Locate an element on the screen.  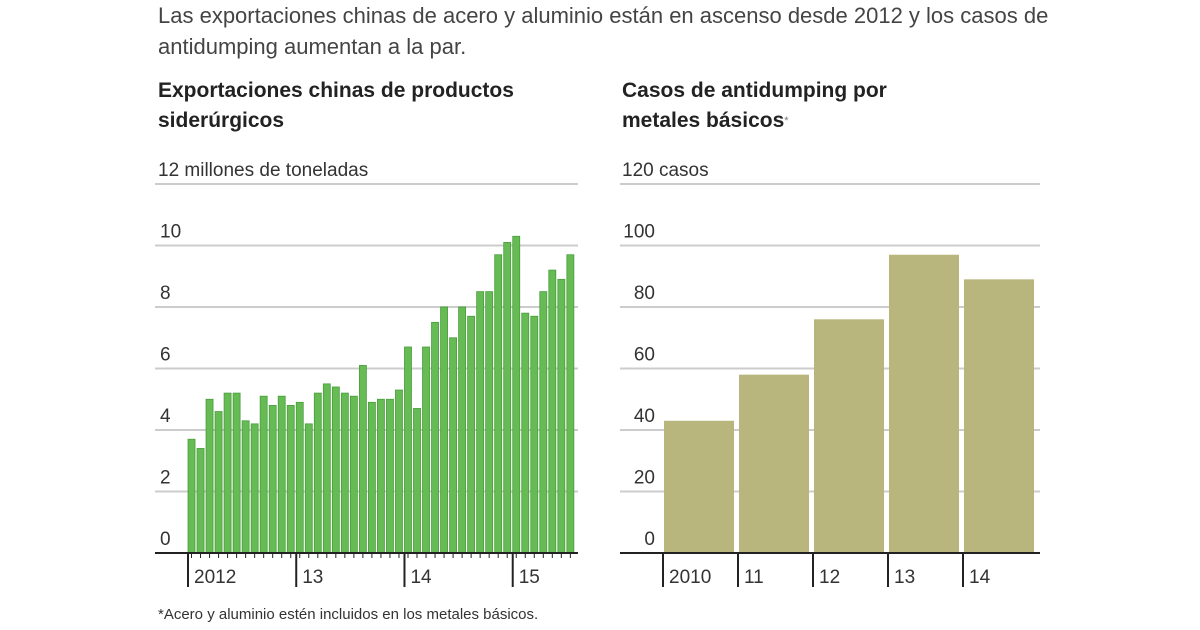
left-ytick-label: 4 is located at coordinates (165, 416).